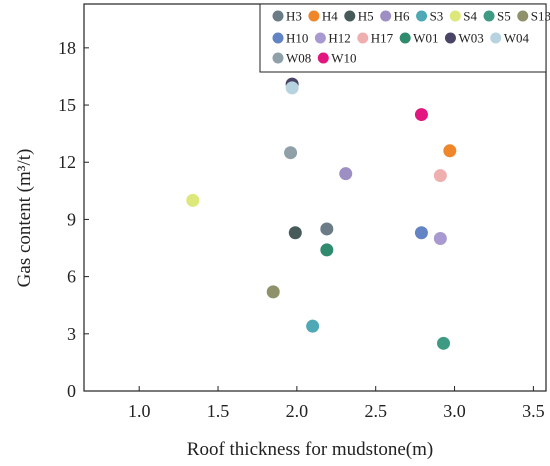 The width and height of the screenshot is (550, 466). Describe the element at coordinates (291, 153) in the screenshot. I see `point-w08` at that location.